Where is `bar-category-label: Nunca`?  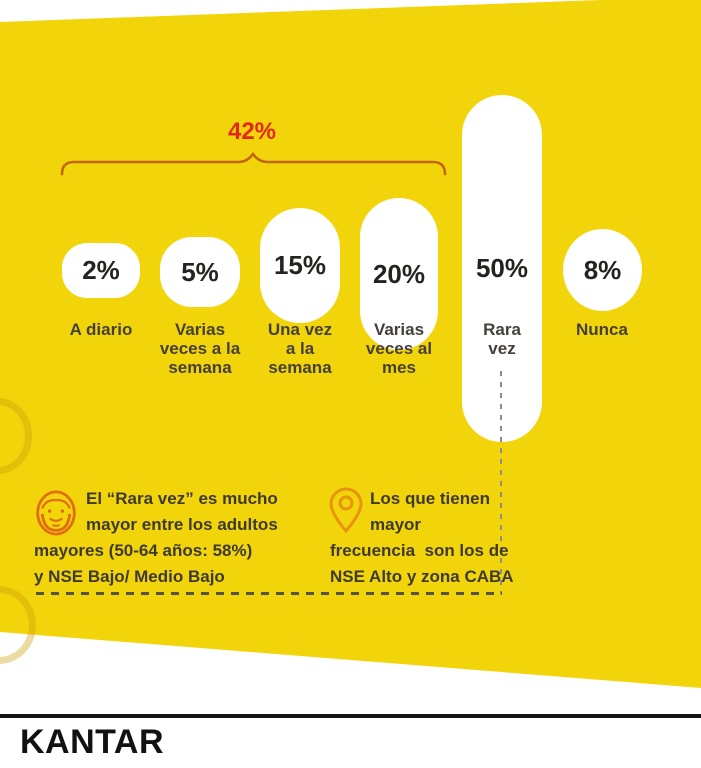 bar-category-label: Nunca is located at coordinates (602, 329).